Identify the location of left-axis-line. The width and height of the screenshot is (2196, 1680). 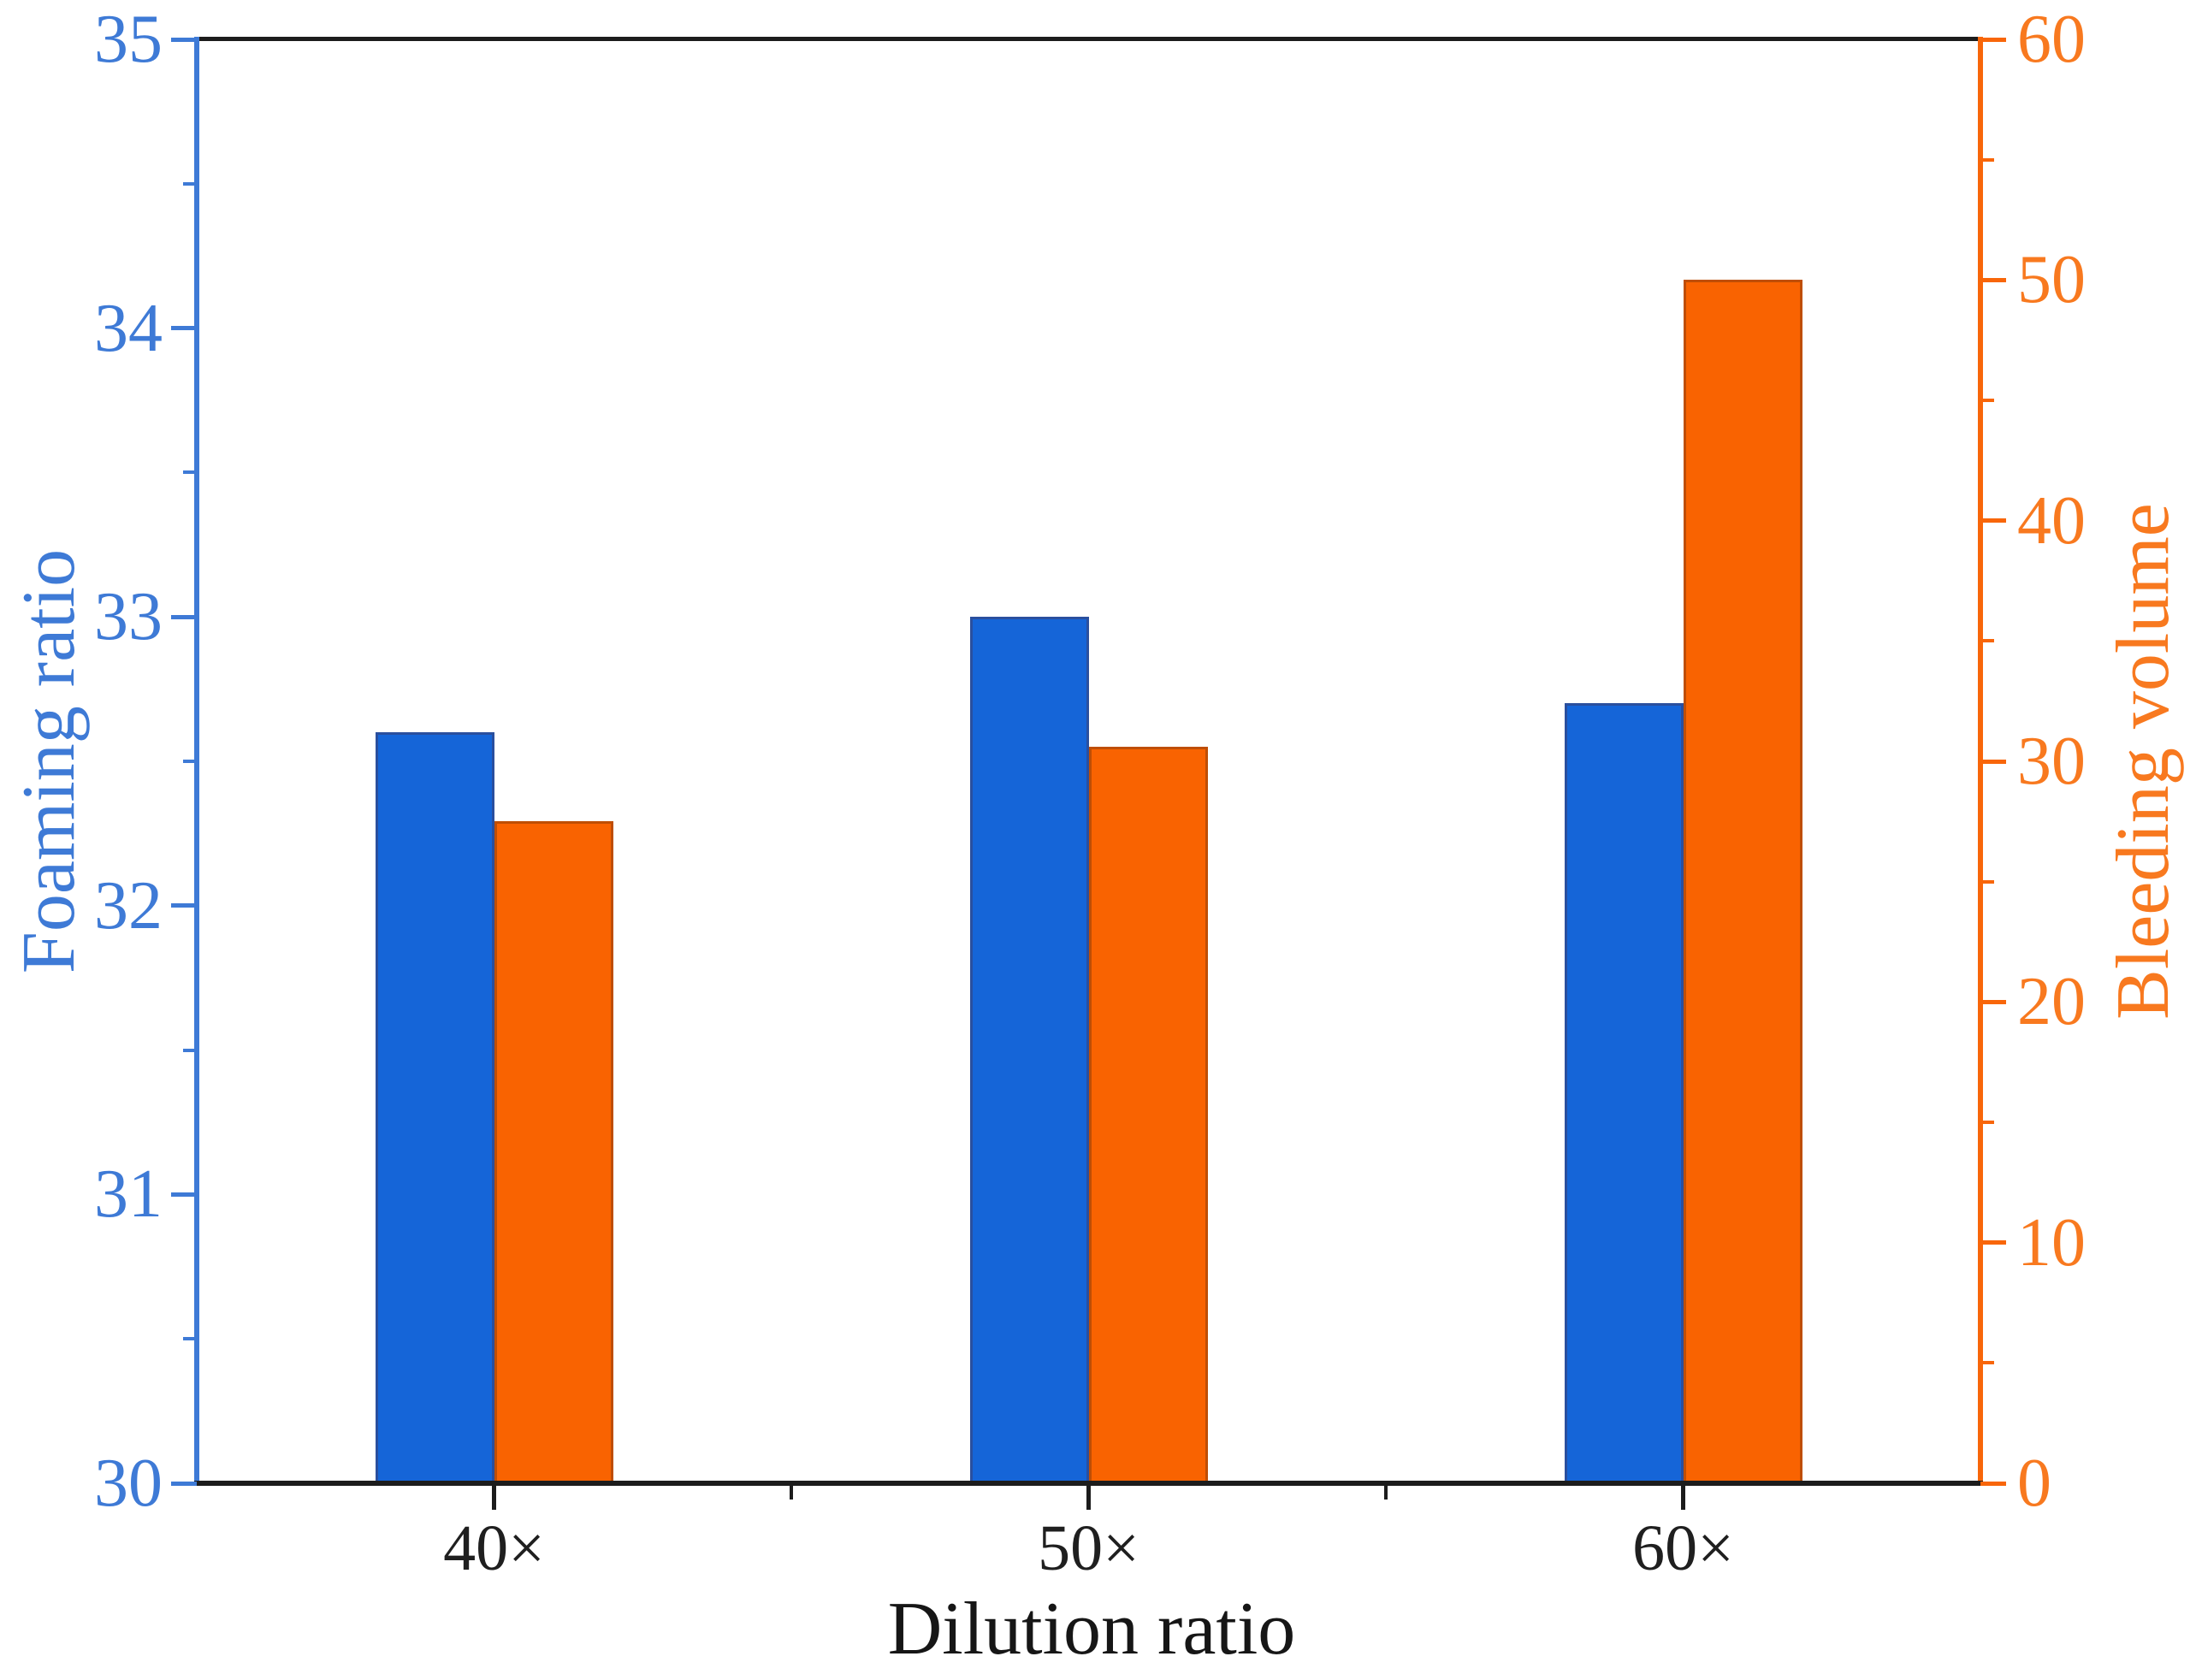
(197, 762).